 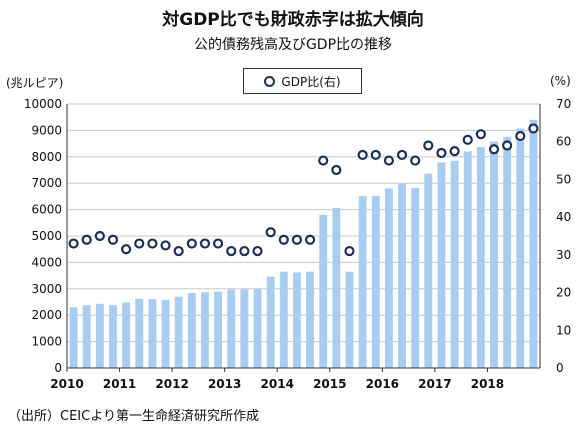 What do you see at coordinates (46, 157) in the screenshot?
I see `y-left-tick-label: 8000` at bounding box center [46, 157].